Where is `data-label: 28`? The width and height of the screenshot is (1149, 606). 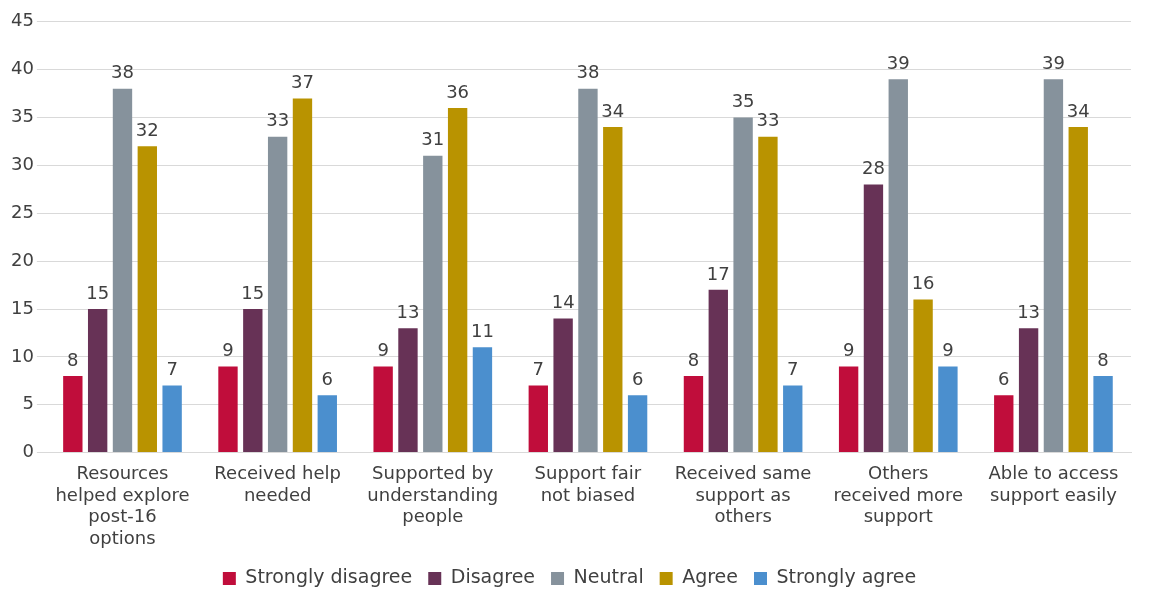
data-label: 28 is located at coordinates (873, 168).